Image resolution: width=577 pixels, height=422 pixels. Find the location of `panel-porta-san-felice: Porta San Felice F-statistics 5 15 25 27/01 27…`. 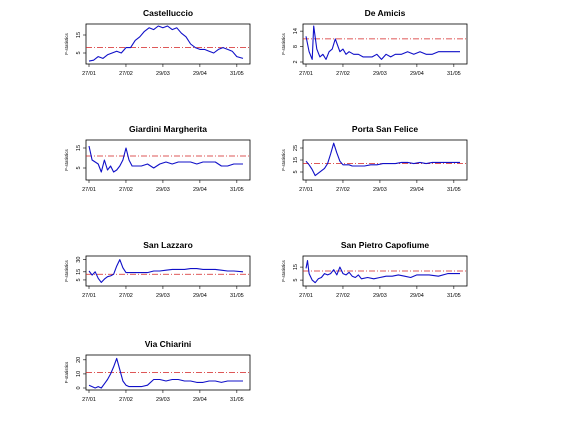

panel-porta-san-felice: Porta San Felice F-statistics 5 15 25 27/01 27… is located at coordinates (374, 158).